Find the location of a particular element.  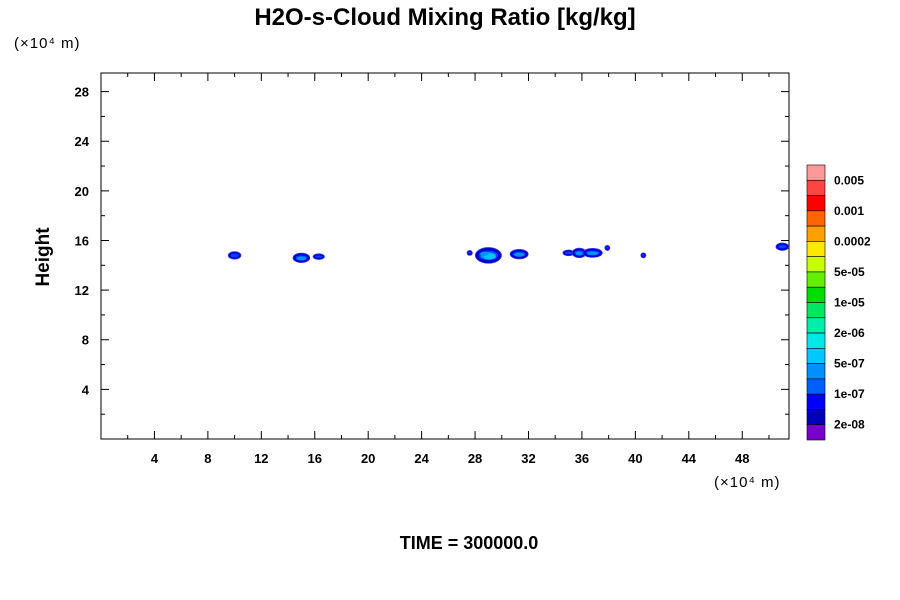

y-axis-label: Height is located at coordinates (43, 257).